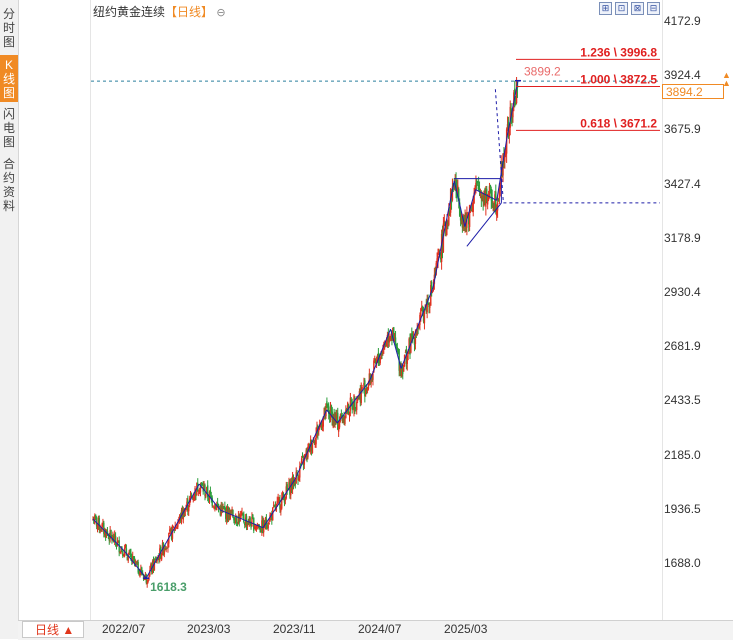  Describe the element at coordinates (221, 13) in the screenshot. I see `collapse-icon: ⊖` at that location.